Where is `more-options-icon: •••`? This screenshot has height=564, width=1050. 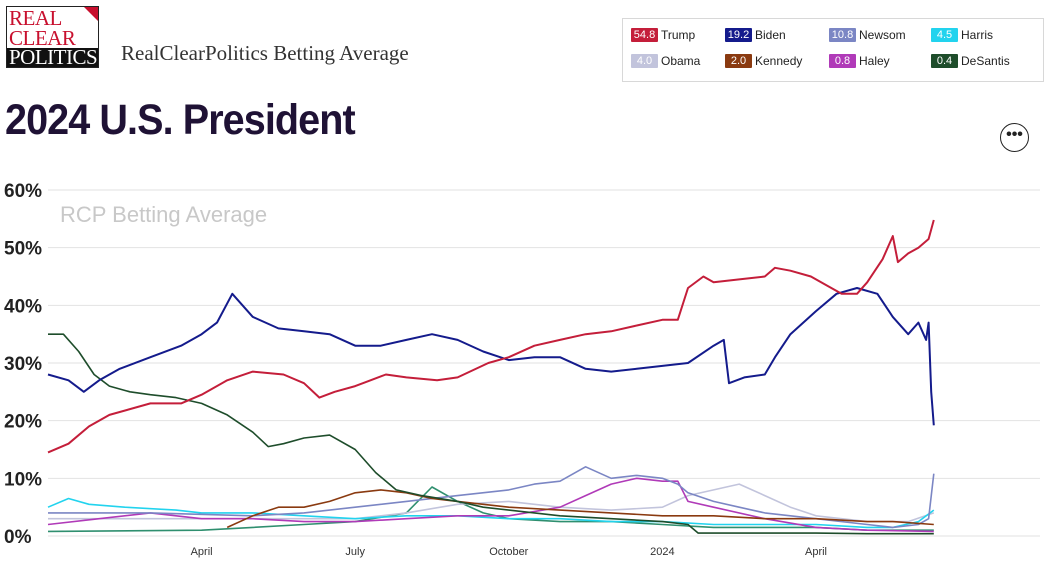
more-options-icon: ••• is located at coordinates (1014, 134).